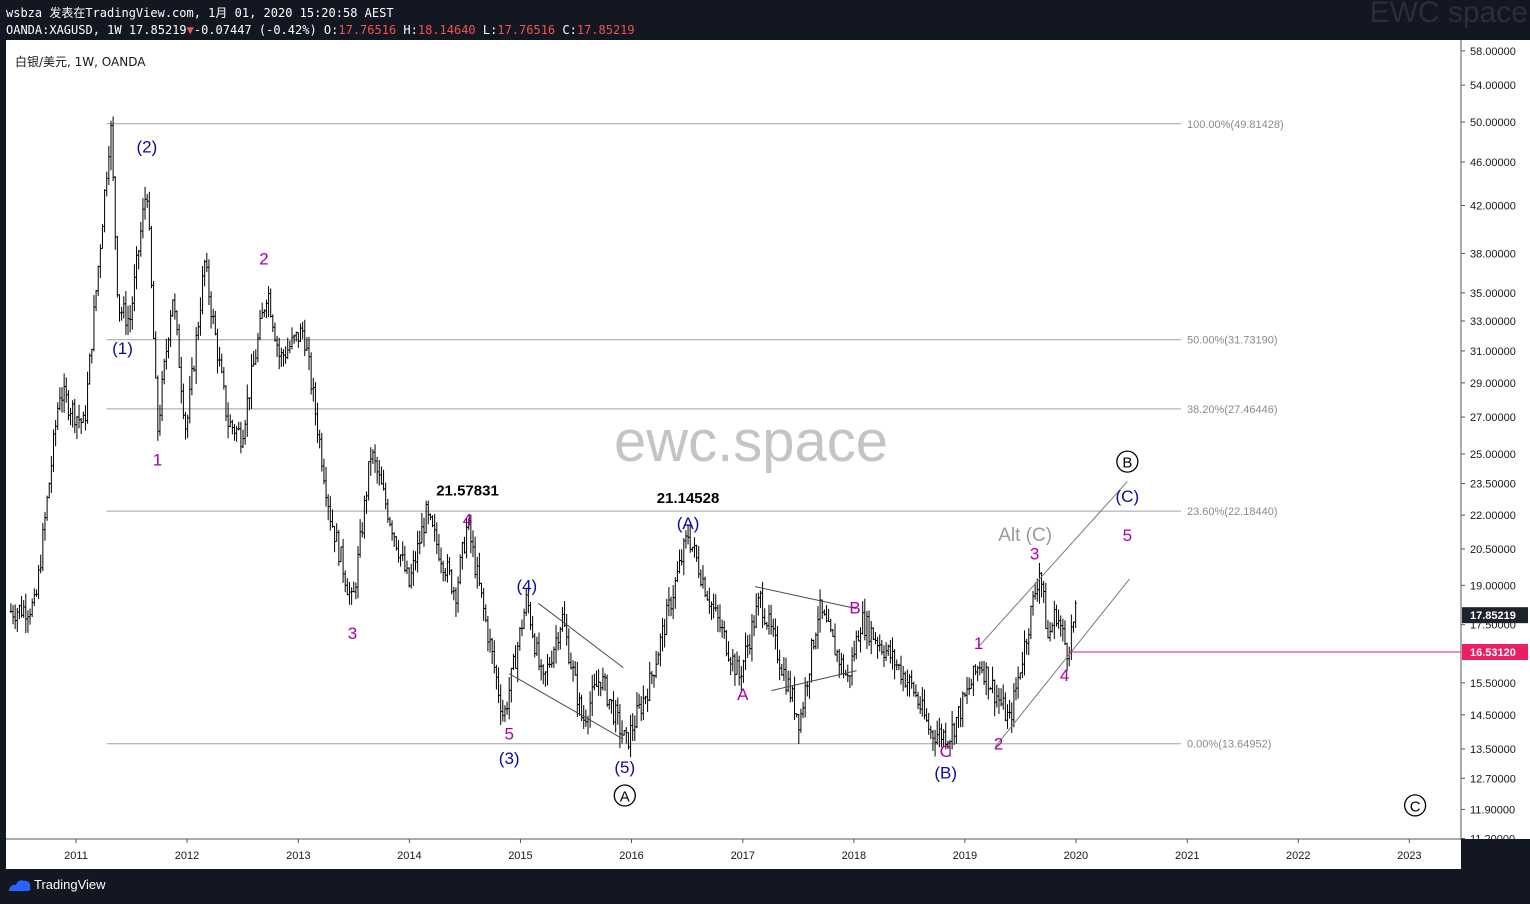  Describe the element at coordinates (1409, 856) in the screenshot. I see `x-tick-label: 2023` at that location.